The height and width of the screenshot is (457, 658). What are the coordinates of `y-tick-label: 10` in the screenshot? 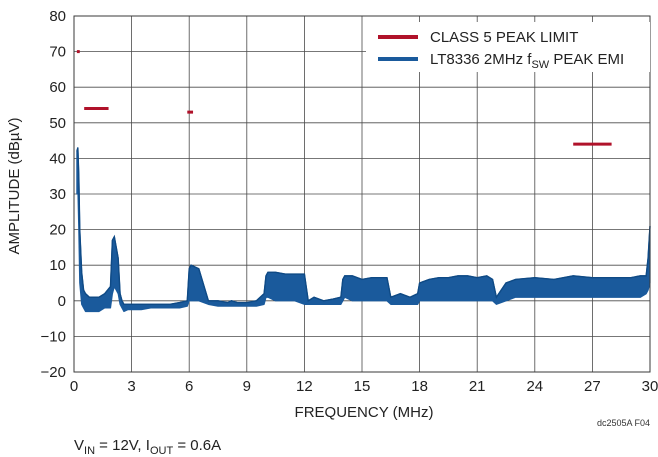 It's located at (57, 265).